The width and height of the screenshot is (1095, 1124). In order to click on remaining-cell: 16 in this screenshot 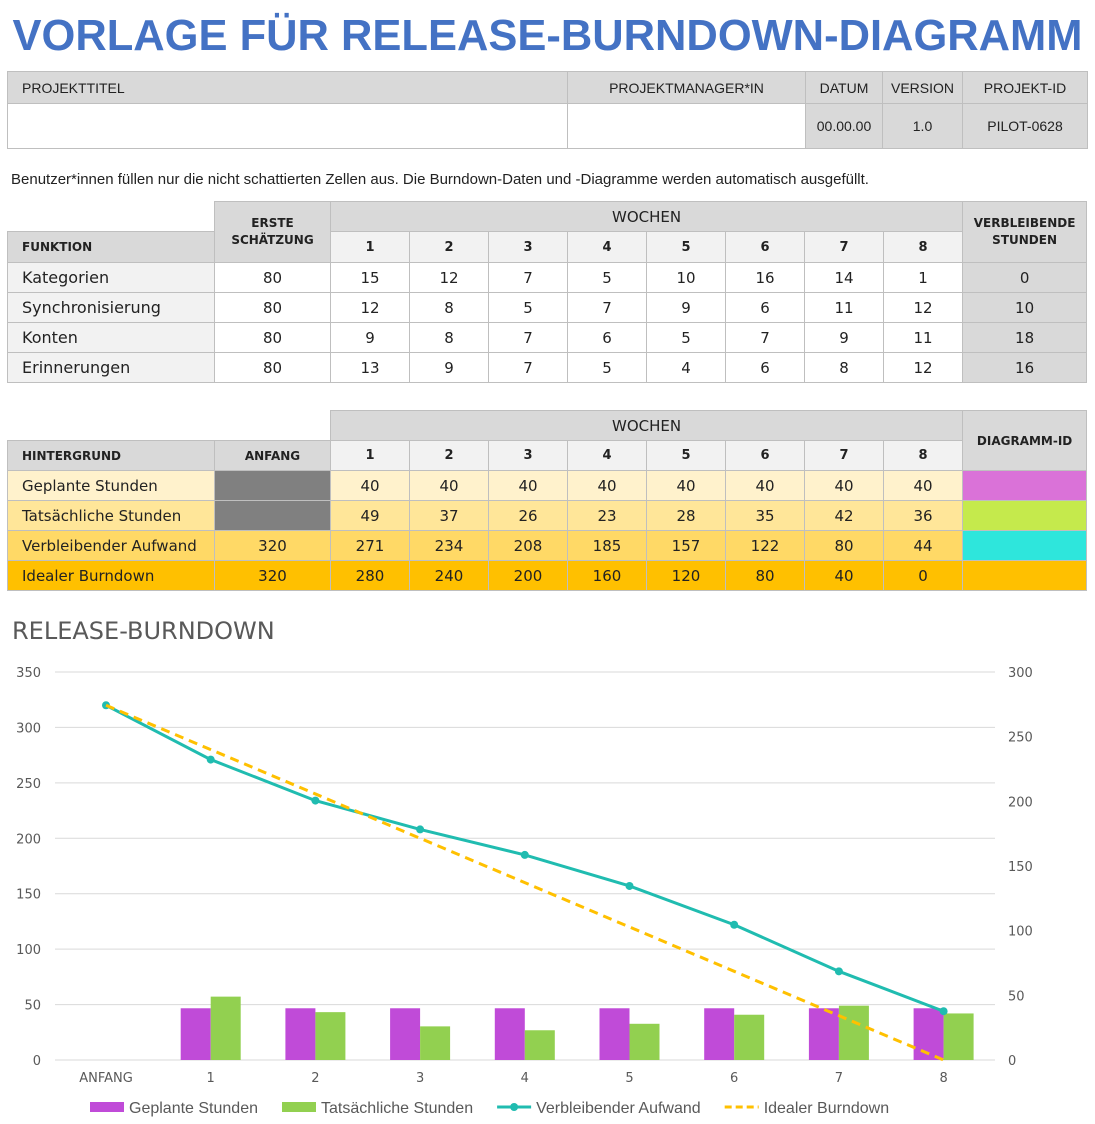, I will do `click(1025, 367)`.